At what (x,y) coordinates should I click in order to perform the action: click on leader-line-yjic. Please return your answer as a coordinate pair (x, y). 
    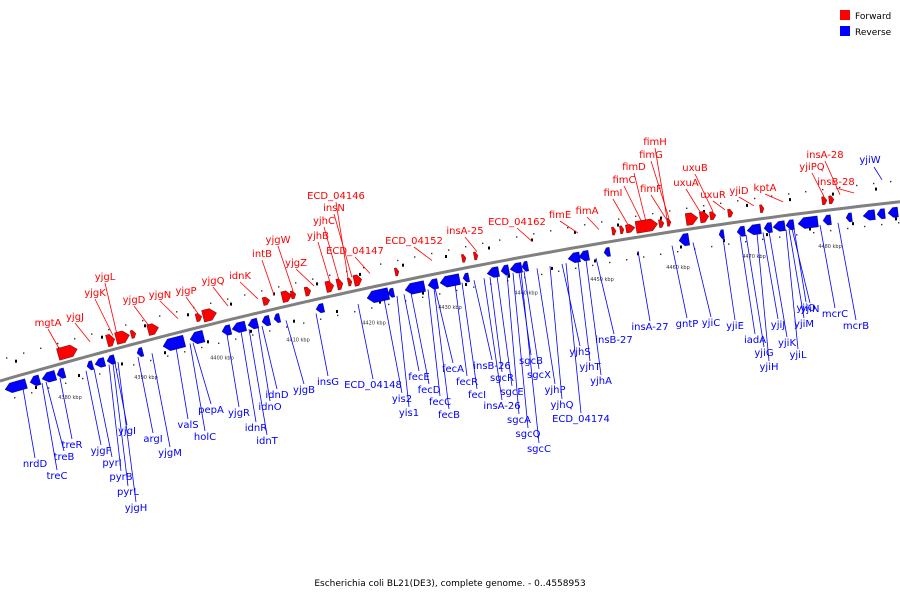
    Looking at the image, I should click on (702, 280).